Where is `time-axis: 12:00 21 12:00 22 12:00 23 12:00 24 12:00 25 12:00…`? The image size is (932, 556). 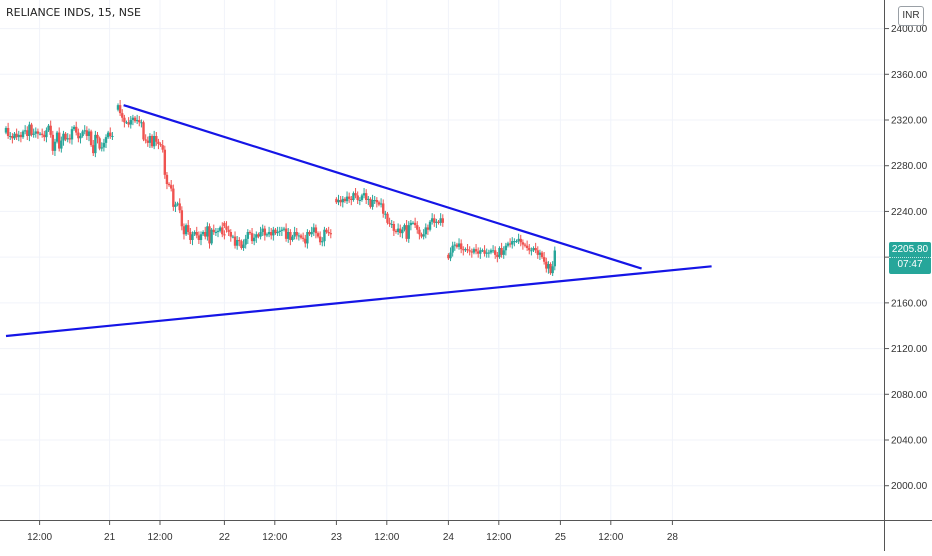
time-axis: 12:00 21 12:00 22 12:00 23 12:00 24 12:00 25 12:00… is located at coordinates (442, 535).